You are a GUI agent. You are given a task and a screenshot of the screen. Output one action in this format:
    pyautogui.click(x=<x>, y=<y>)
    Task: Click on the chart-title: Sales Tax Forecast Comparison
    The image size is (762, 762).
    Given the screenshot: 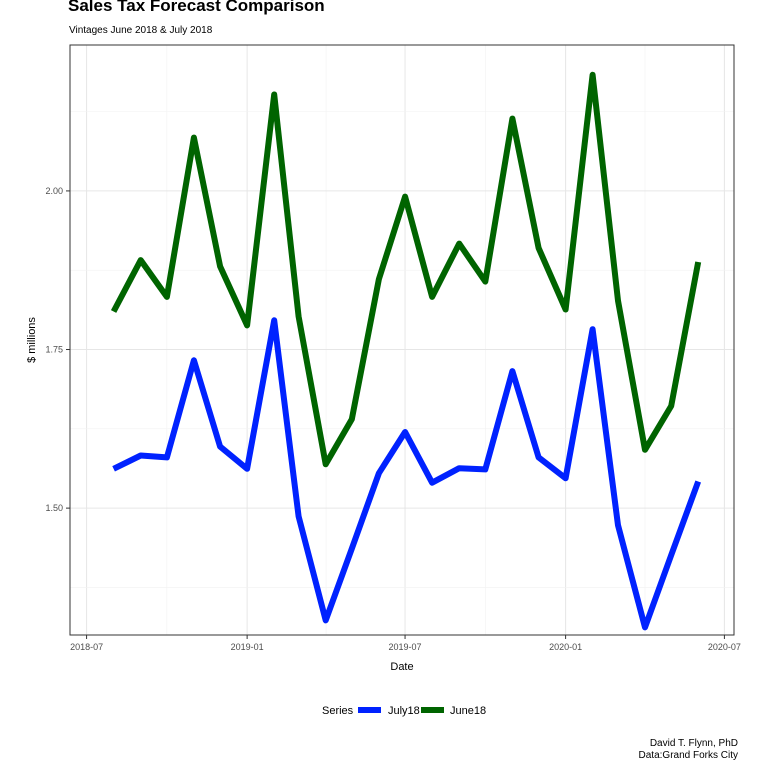 What is the action you would take?
    pyautogui.click(x=196, y=7)
    